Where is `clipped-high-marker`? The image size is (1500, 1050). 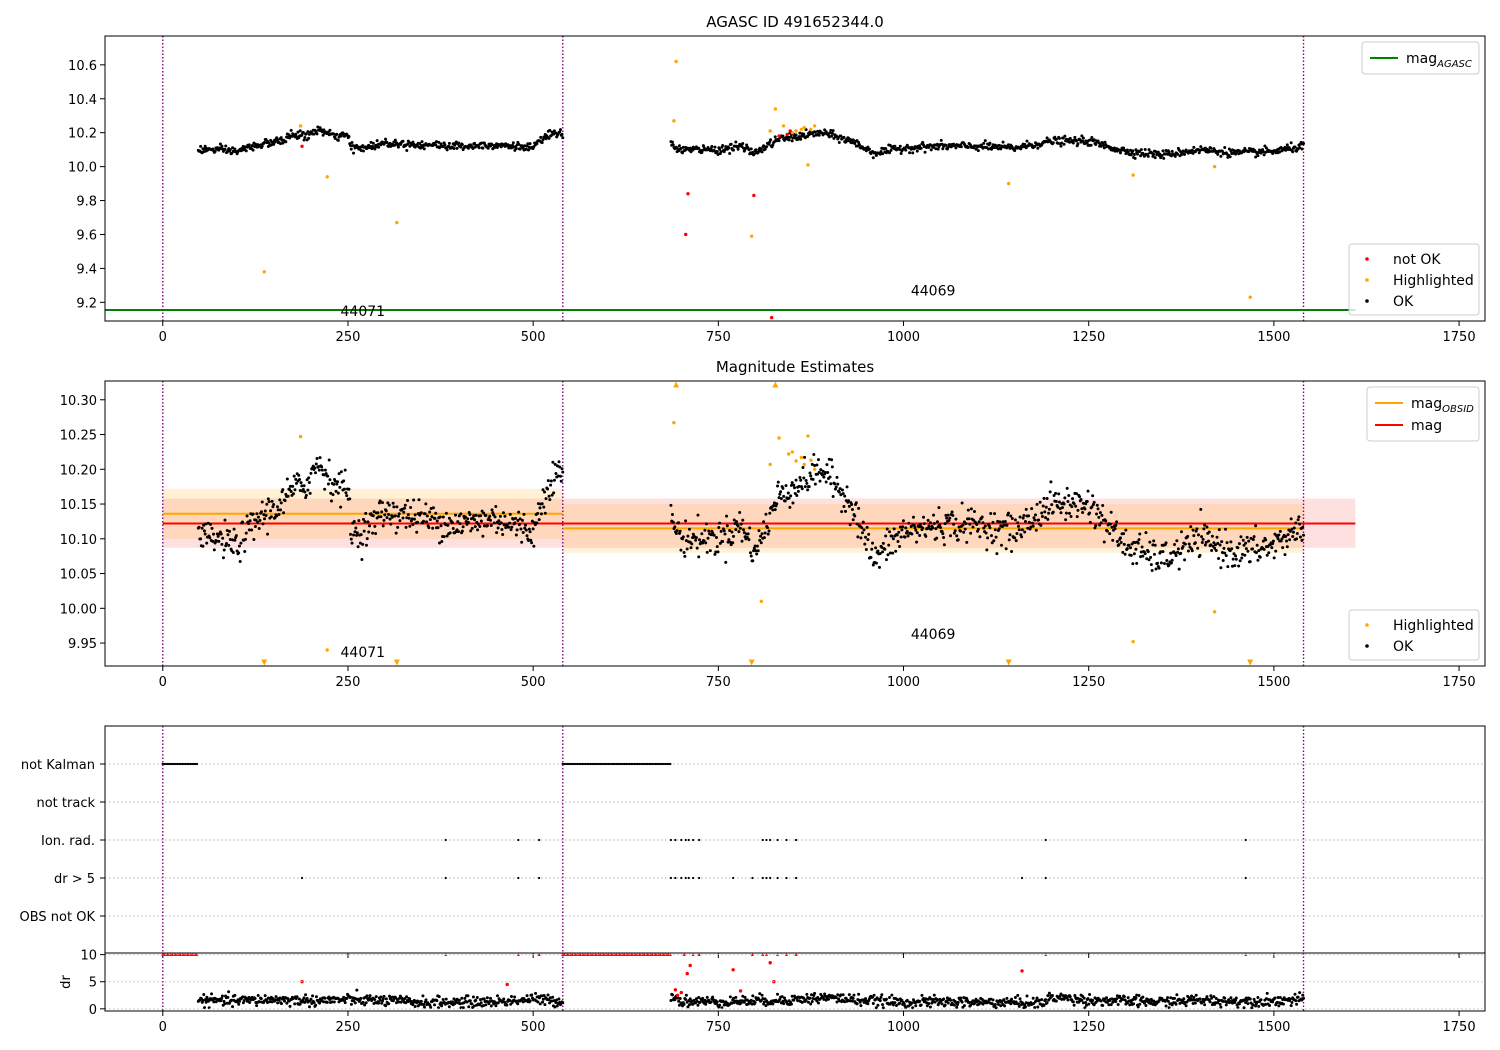 clipped-high-marker is located at coordinates (676, 384).